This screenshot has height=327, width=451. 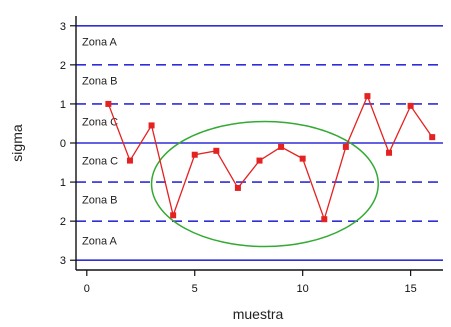 What do you see at coordinates (100, 141) in the screenshot?
I see `zone-label-layer: Zona A Zona B Zona C Zona C Zona B Zona A` at bounding box center [100, 141].